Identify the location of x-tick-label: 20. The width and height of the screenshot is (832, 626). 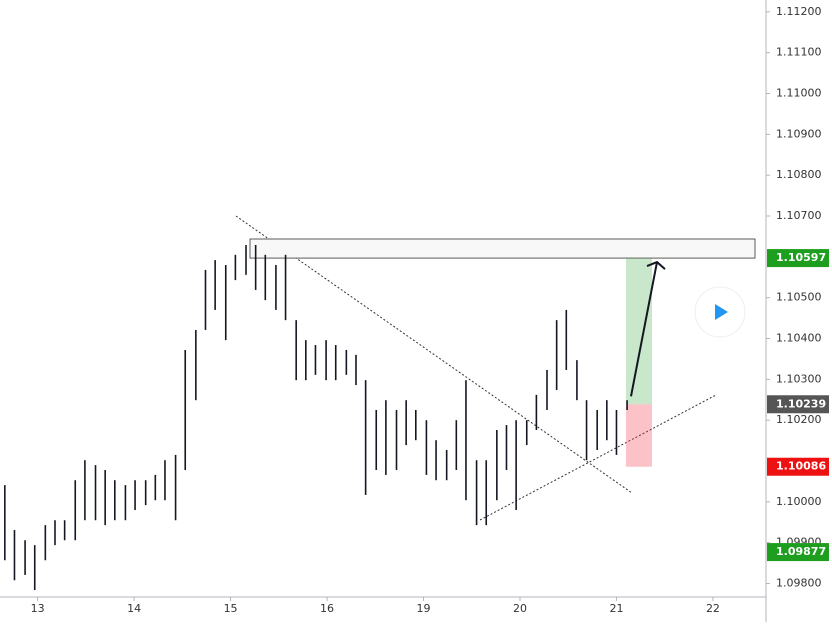
(520, 608).